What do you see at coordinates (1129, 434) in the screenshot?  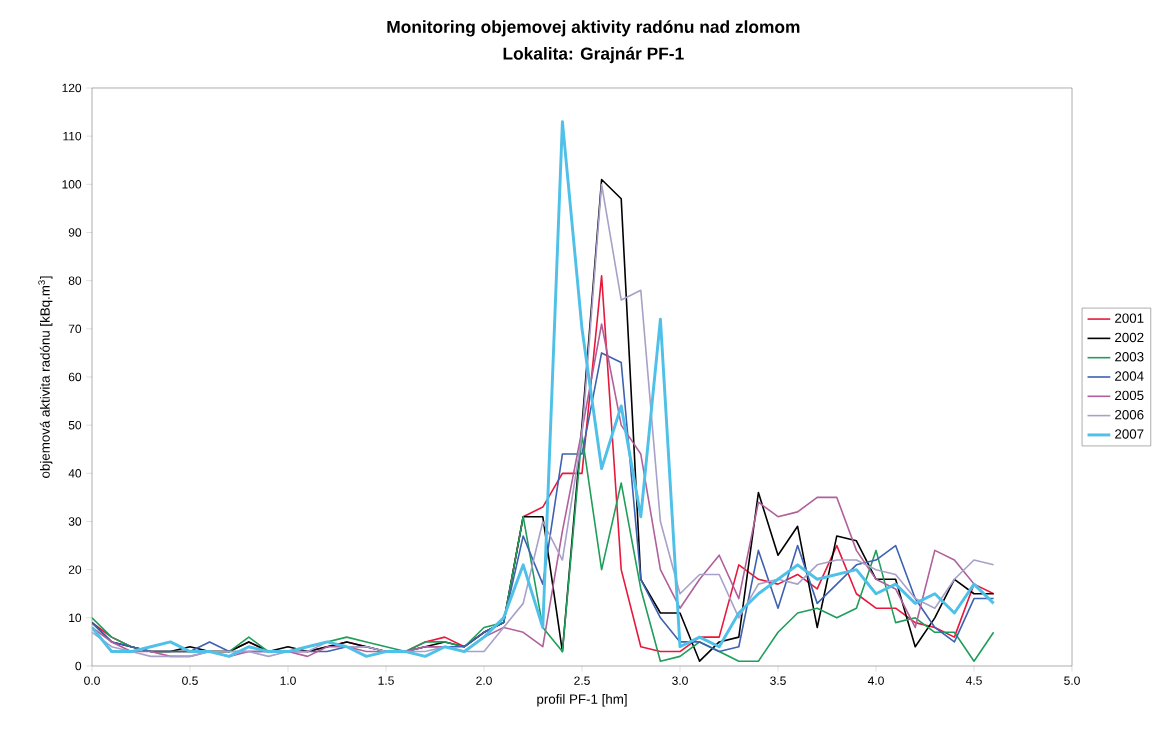 I see `legend-label: 2007` at bounding box center [1129, 434].